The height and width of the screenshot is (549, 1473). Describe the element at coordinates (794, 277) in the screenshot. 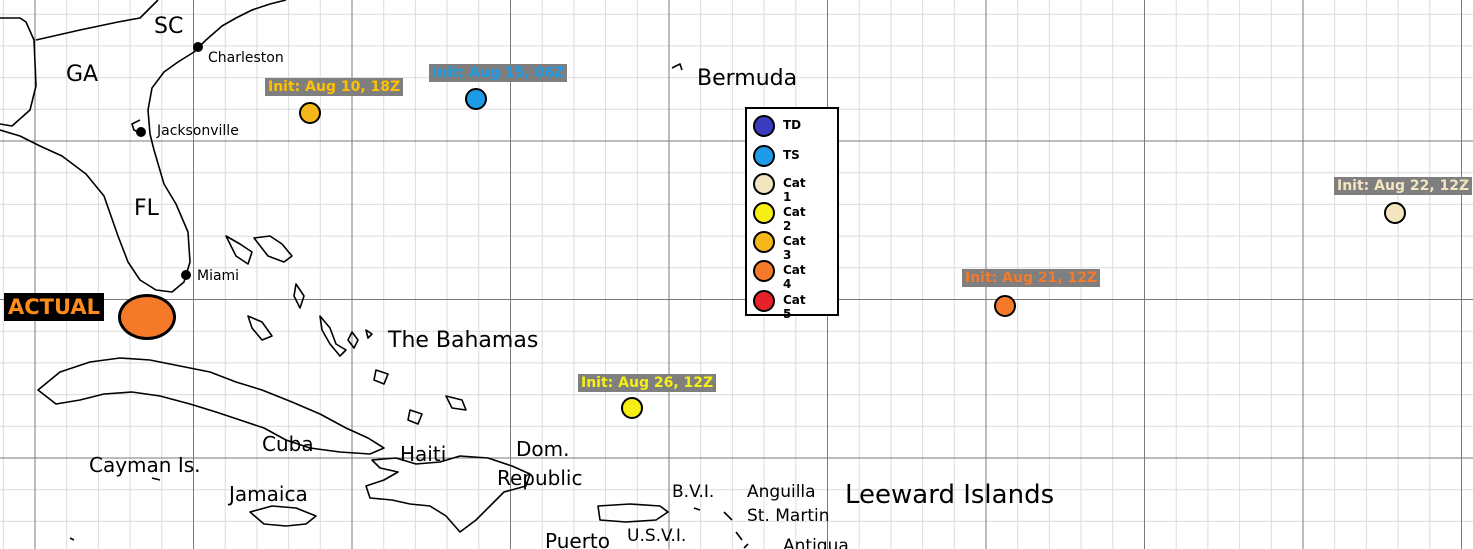

I see `legend-label: Cat 4` at that location.